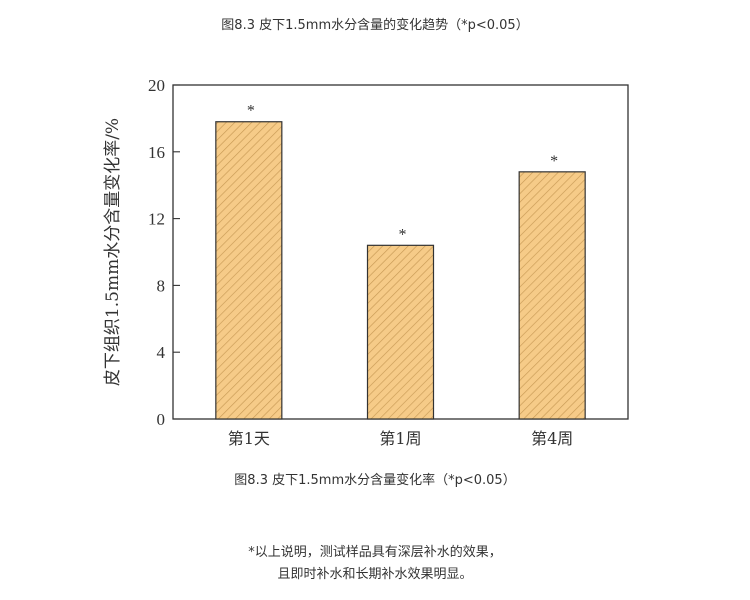 Image resolution: width=750 pixels, height=600 pixels. I want to click on y-tick-label: 12, so click(156, 219).